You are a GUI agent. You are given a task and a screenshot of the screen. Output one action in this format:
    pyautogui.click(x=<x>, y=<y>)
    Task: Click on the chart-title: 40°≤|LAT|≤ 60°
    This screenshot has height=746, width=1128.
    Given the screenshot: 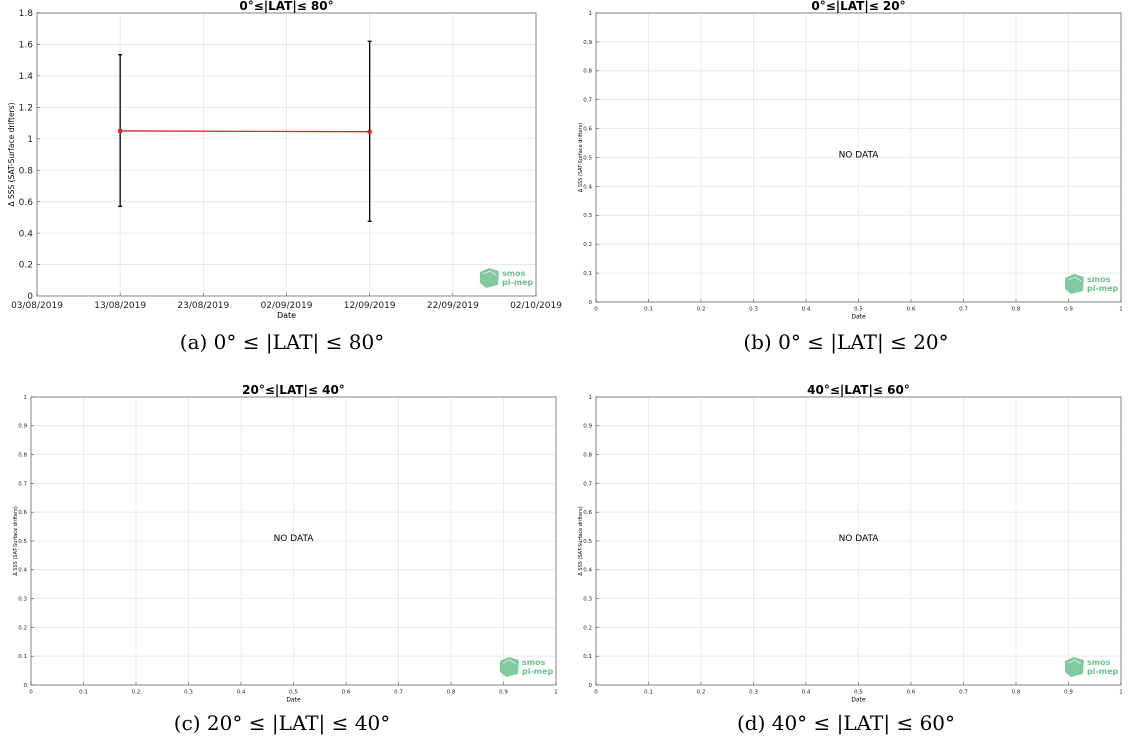 What is the action you would take?
    pyautogui.click(x=858, y=390)
    